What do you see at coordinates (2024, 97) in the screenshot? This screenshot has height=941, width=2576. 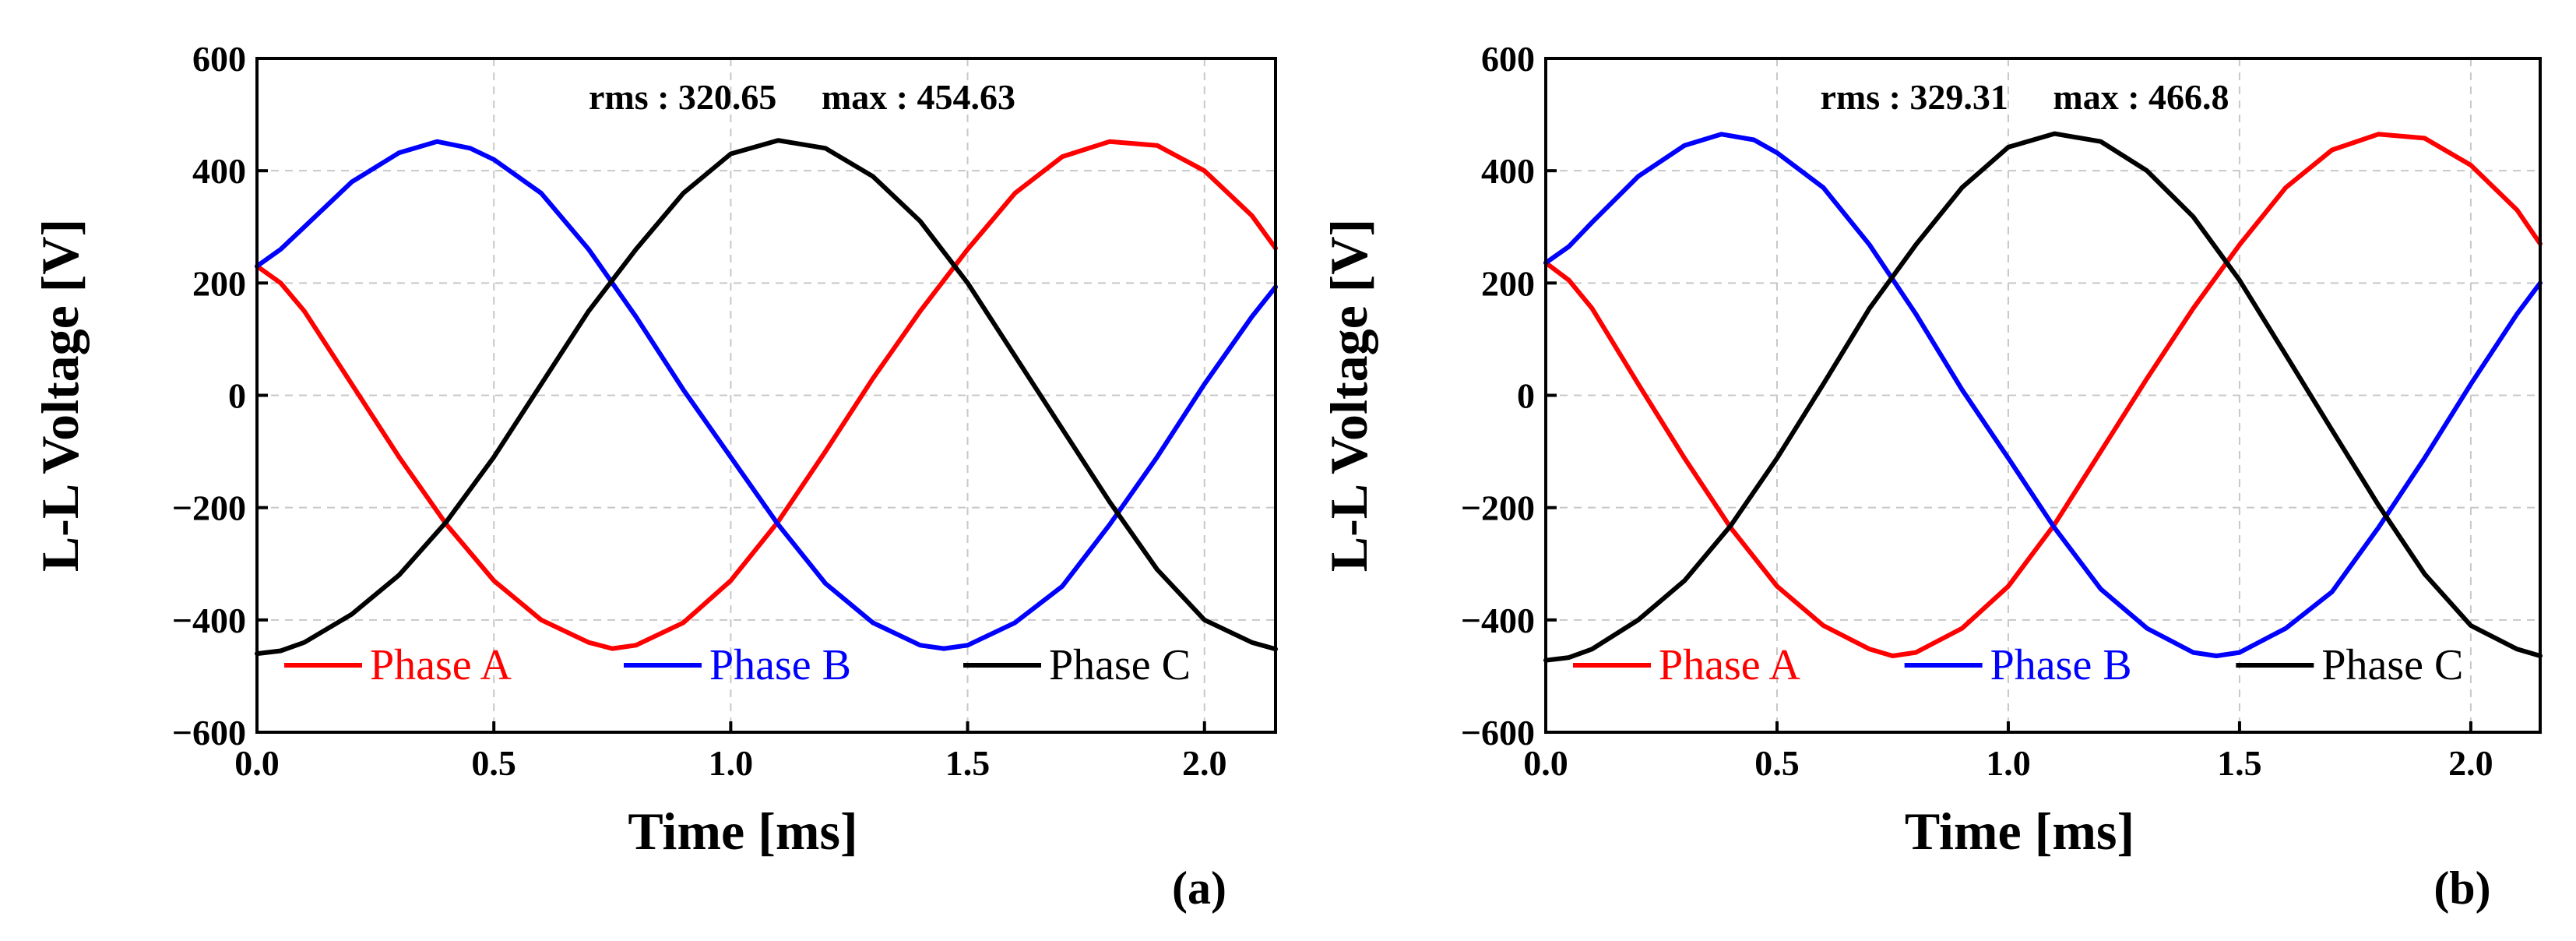 I see `rms-max-annotation: rms : 329.31 max : 466.8` at bounding box center [2024, 97].